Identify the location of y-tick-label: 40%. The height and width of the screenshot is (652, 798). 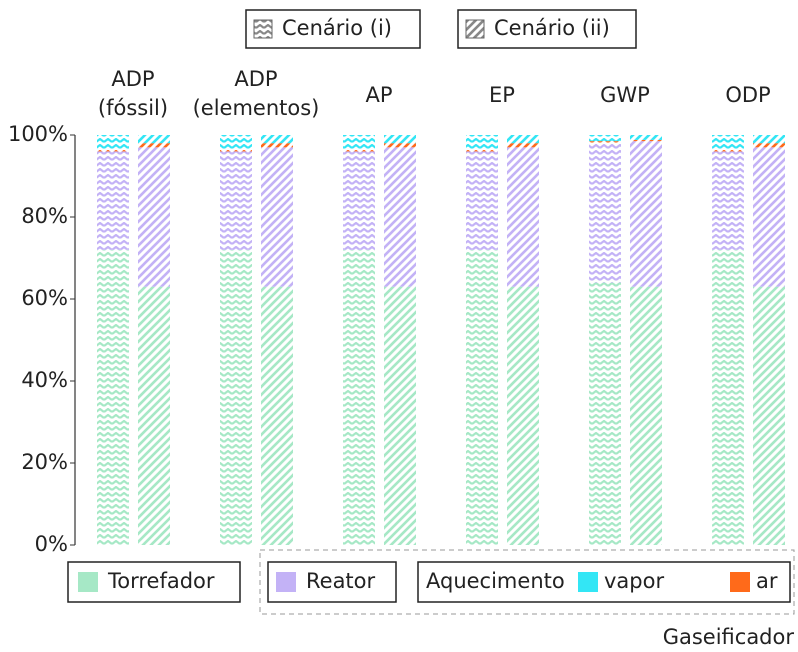
(44, 380).